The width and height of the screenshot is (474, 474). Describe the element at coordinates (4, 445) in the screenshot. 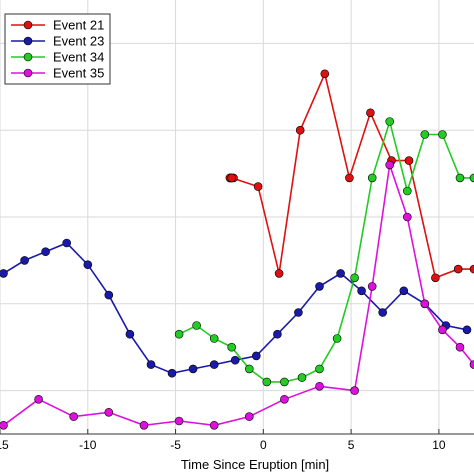

I see `x-tick-label: -15` at that location.